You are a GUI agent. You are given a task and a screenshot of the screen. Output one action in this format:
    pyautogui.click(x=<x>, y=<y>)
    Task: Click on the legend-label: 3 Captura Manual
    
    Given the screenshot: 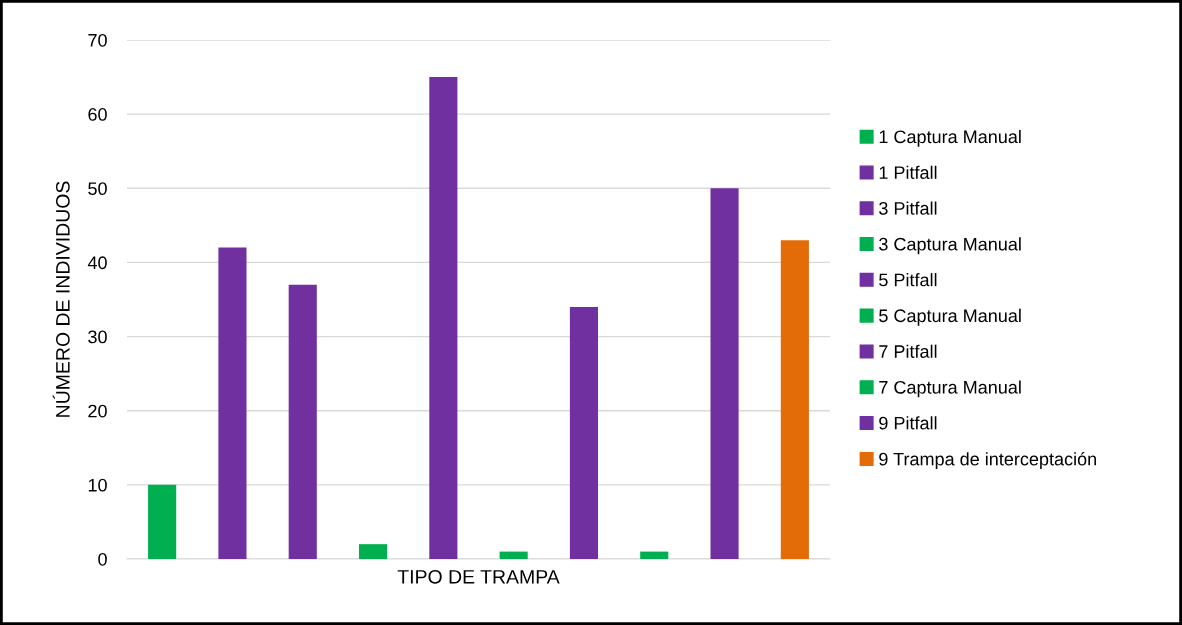 What is the action you would take?
    pyautogui.click(x=950, y=246)
    